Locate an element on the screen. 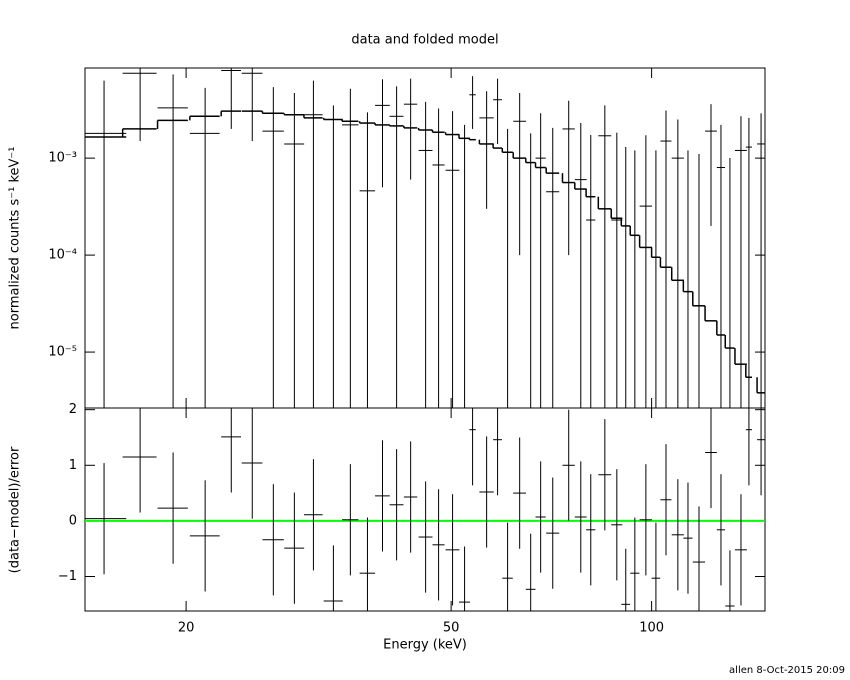 The width and height of the screenshot is (850, 680). x-axis-label: Energy (keV) is located at coordinates (425, 645).